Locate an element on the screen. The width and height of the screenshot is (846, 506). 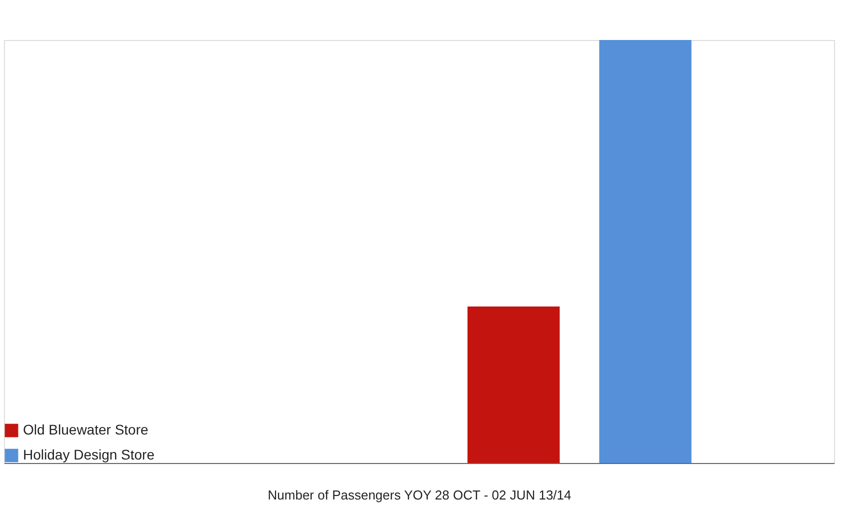
legend-label: Old Bluewater Store is located at coordinates (85, 430).